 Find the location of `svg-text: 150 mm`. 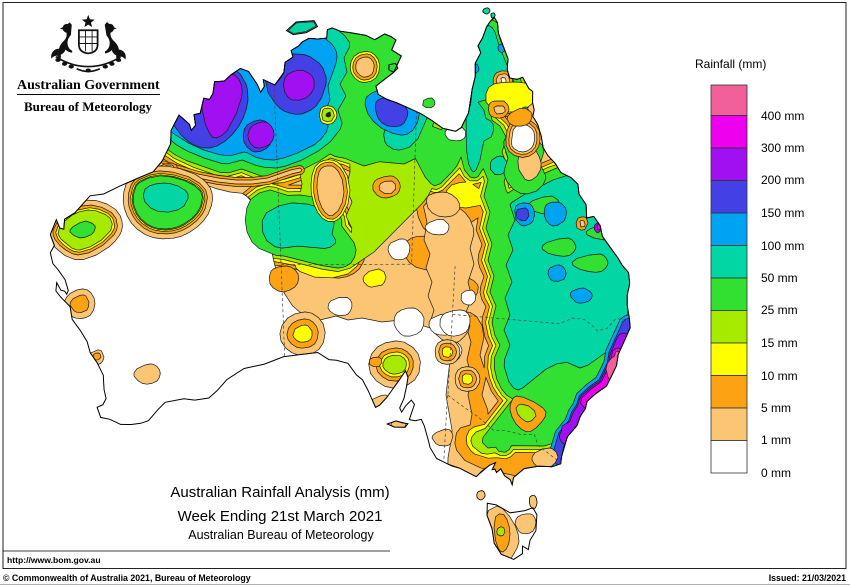

svg-text: 150 mm is located at coordinates (782, 213).